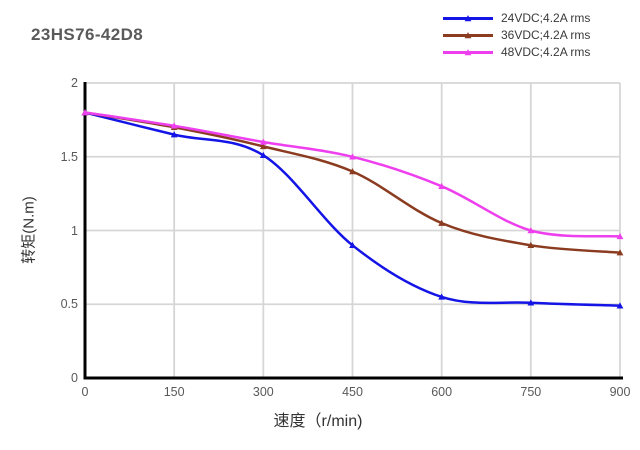 The height and width of the screenshot is (450, 640). Describe the element at coordinates (318, 421) in the screenshot. I see `x-axis-title: 速度（r/min)` at that location.